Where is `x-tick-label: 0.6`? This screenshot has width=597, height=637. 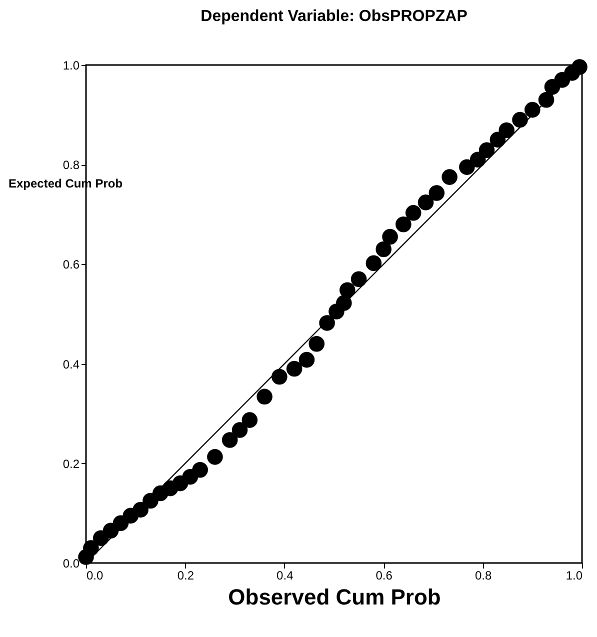 x-tick-label: 0.6 is located at coordinates (384, 575).